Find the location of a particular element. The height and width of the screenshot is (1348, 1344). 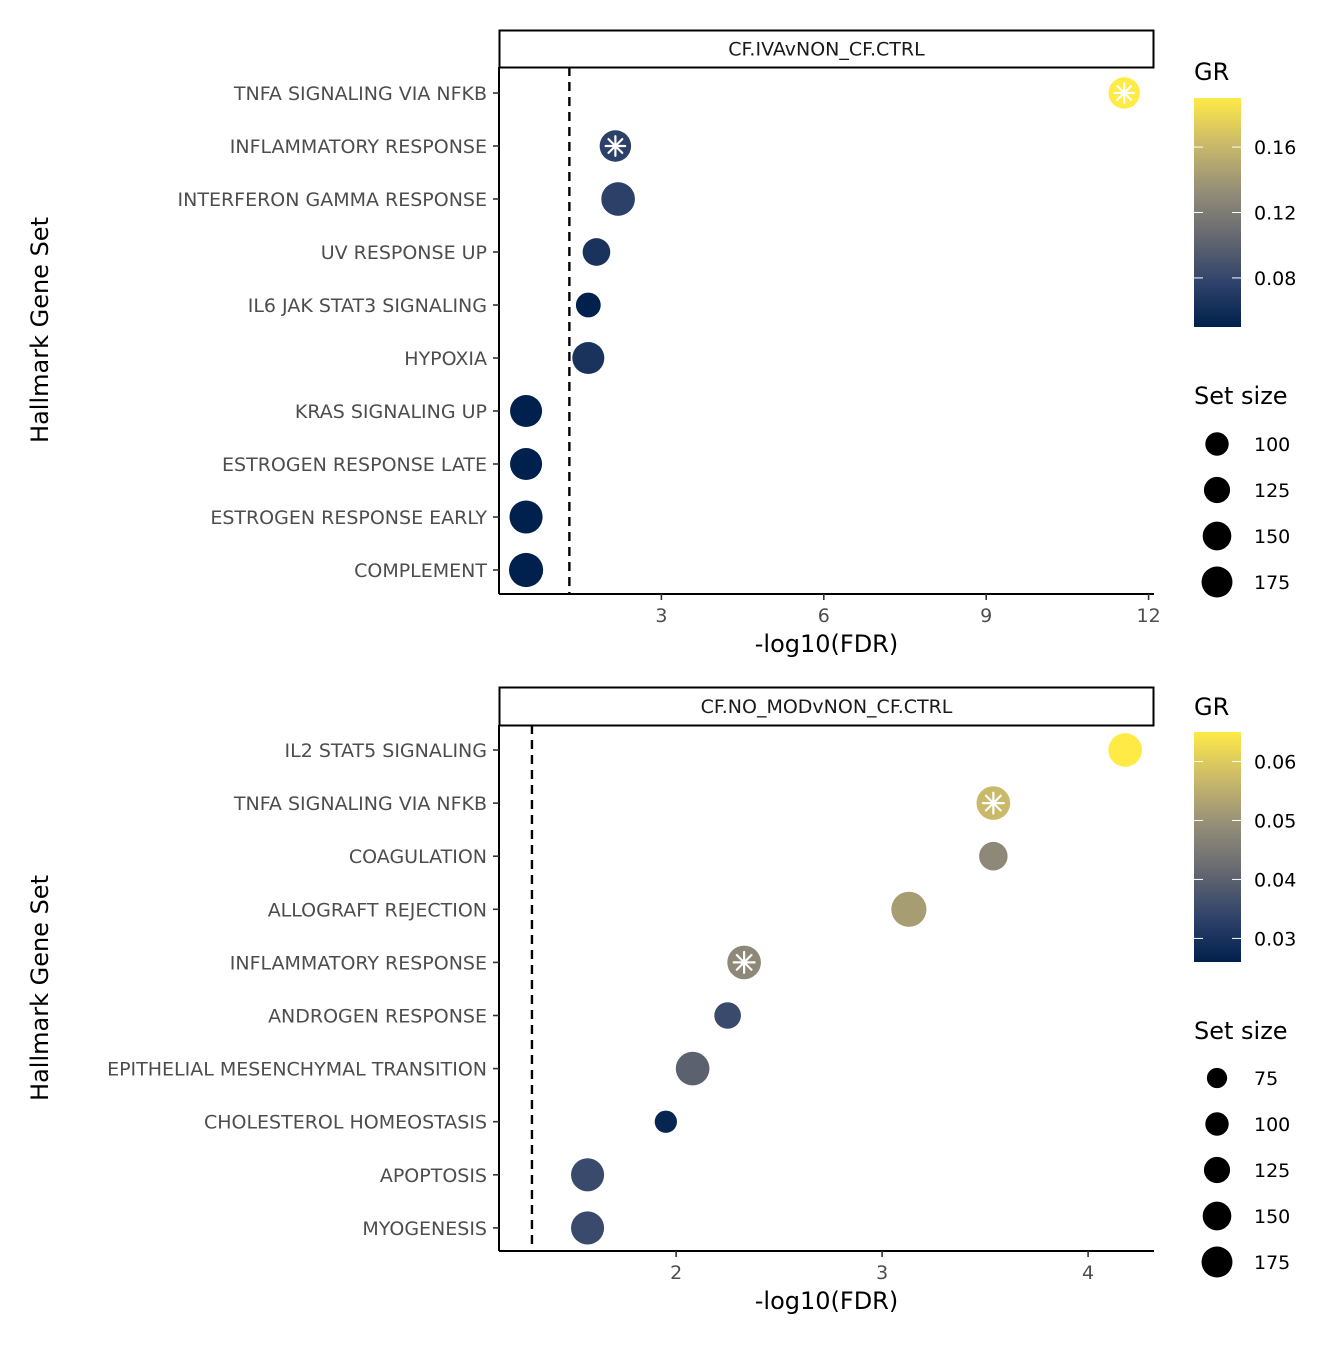

gr-legend: GR 0.03 0.04 0.05 0.06 is located at coordinates (1245, 827).